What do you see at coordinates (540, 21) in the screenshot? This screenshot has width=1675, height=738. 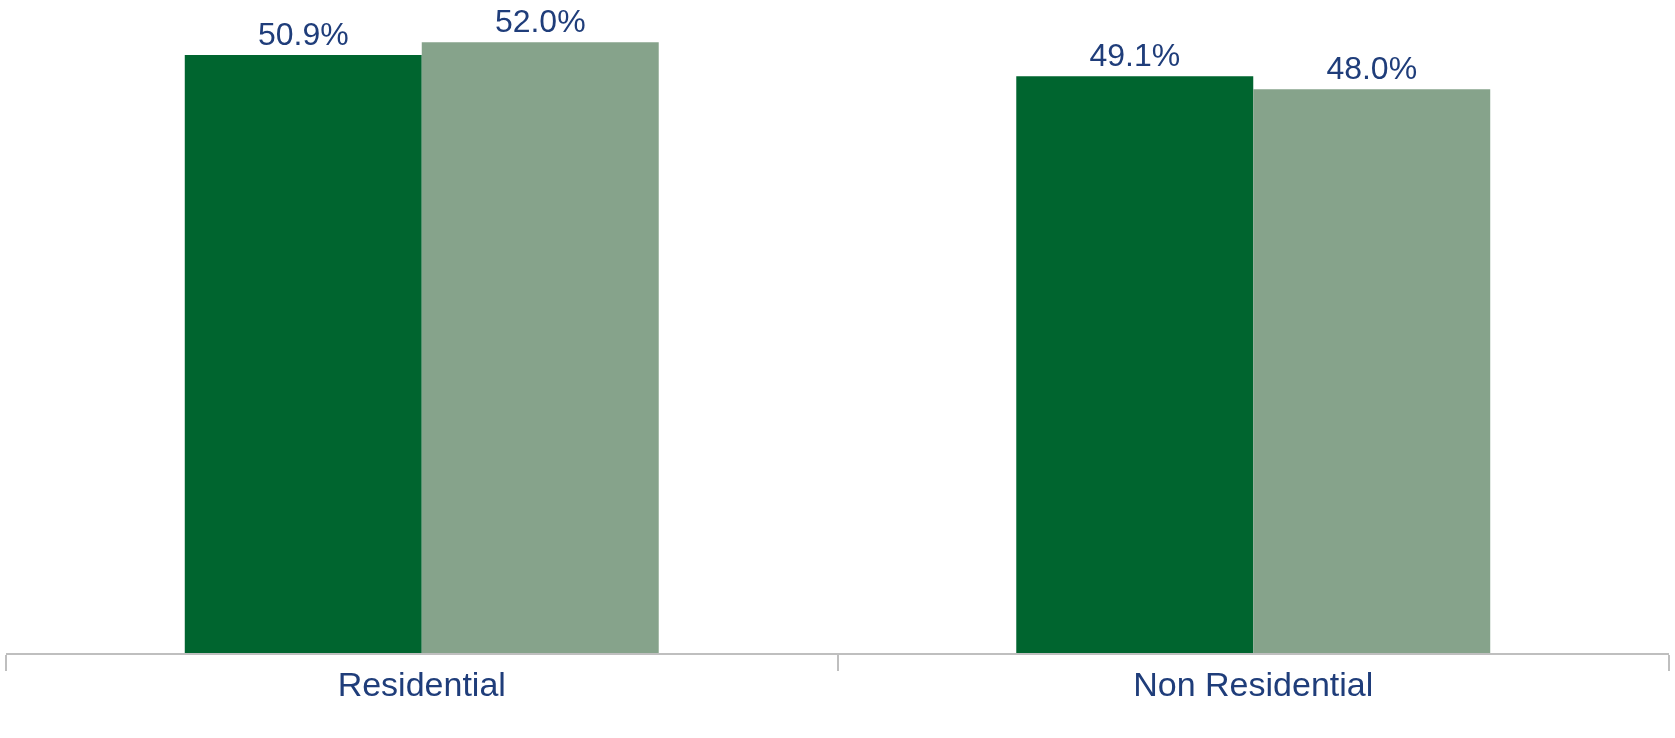 I see `data-label: 52.0%` at bounding box center [540, 21].